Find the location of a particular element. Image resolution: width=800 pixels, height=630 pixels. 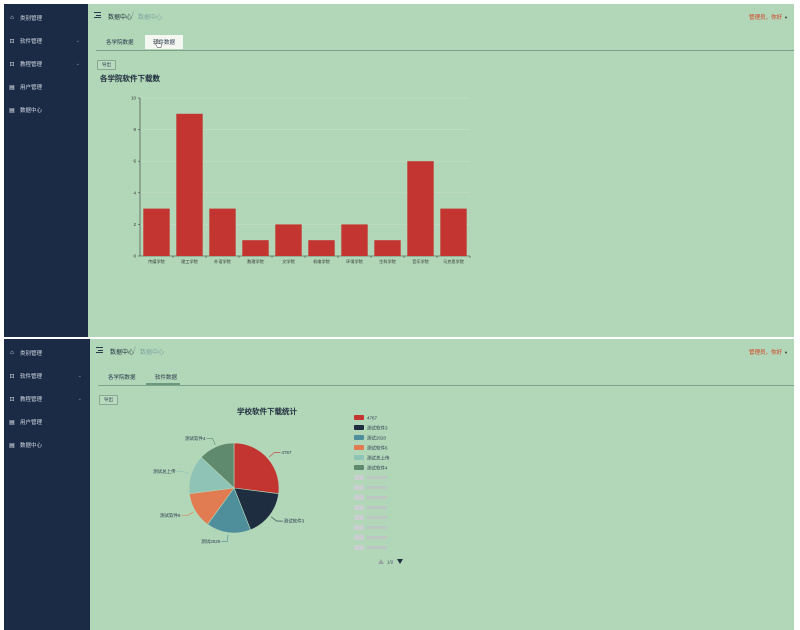

pointer-cursor-icon is located at coordinates (158, 43).